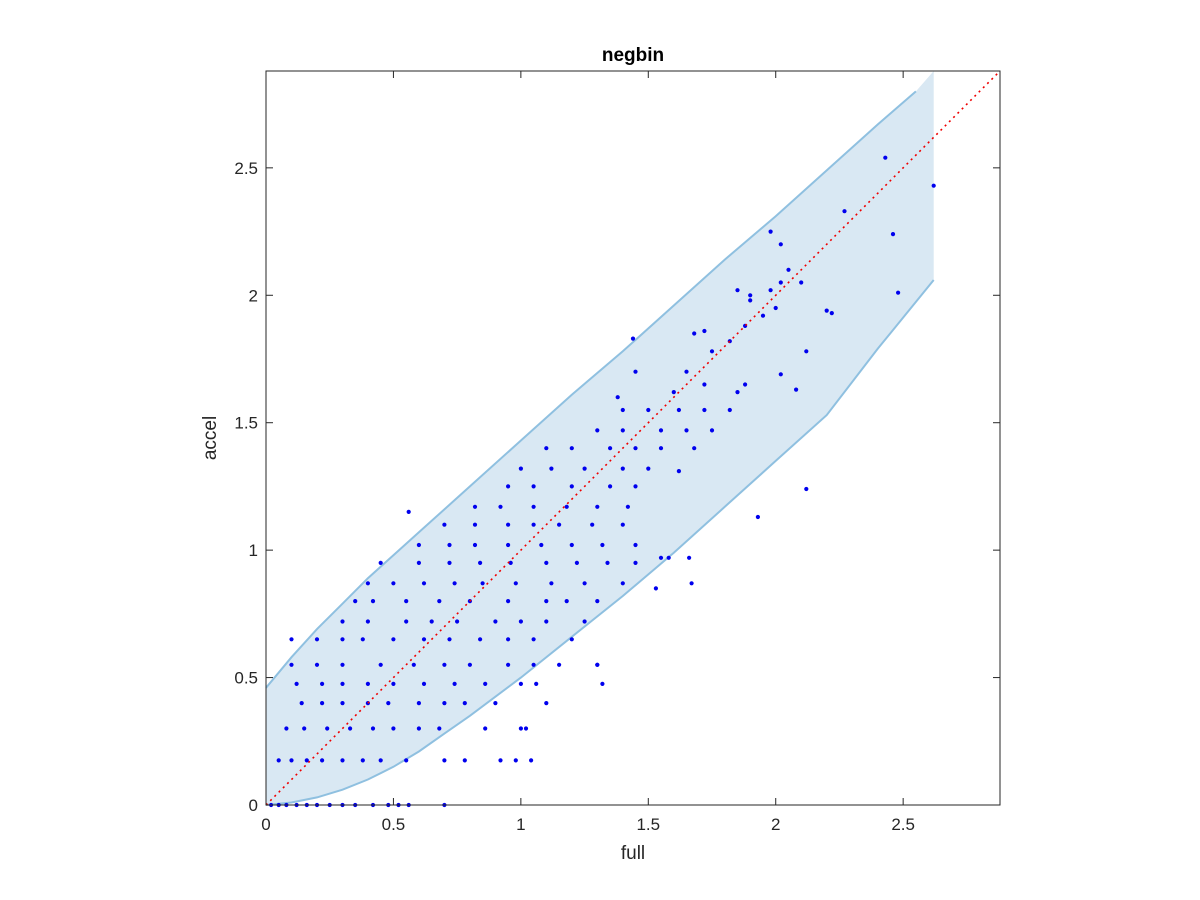 This screenshot has height=900, width=1200. Describe the element at coordinates (394, 824) in the screenshot. I see `x-tick-label: 0.5` at that location.